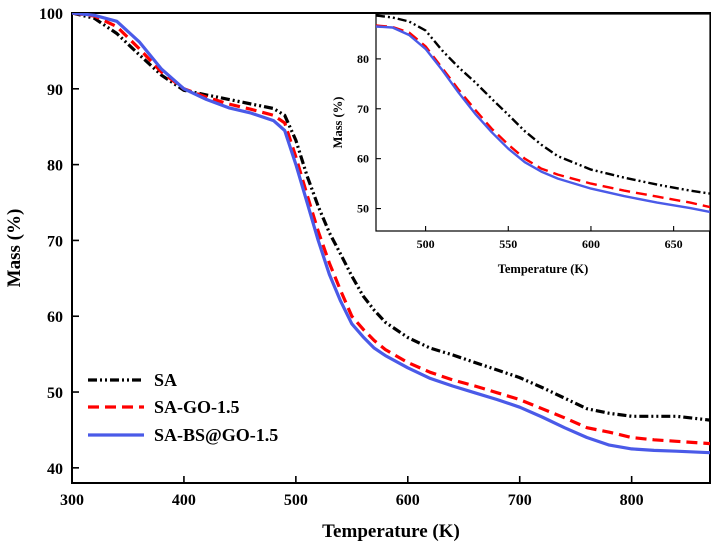  Describe the element at coordinates (165, 380) in the screenshot. I see `legend-label: SA` at that location.